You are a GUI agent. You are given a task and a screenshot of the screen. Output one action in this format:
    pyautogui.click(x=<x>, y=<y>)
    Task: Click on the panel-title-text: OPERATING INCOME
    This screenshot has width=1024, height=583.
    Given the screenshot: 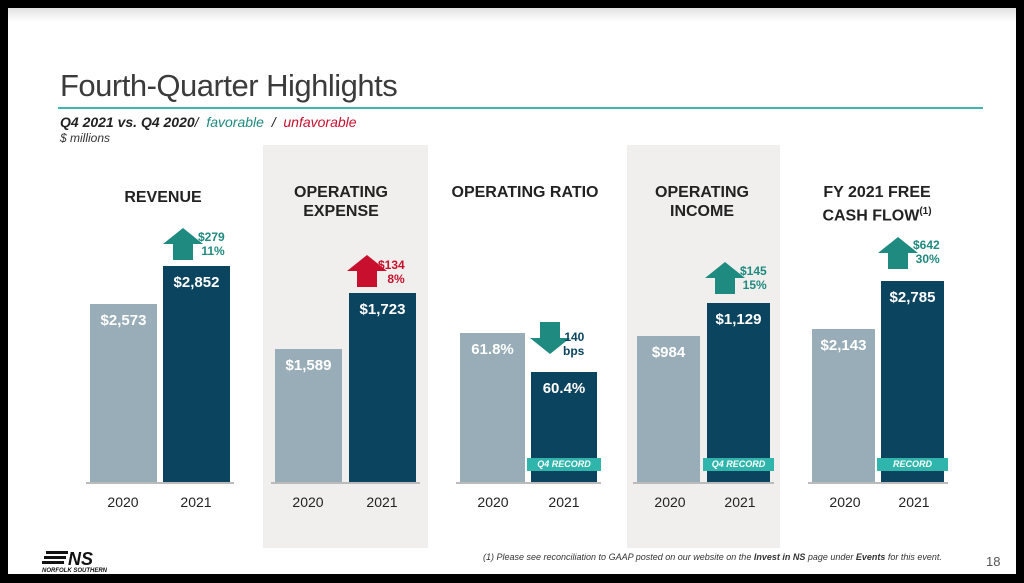 What is the action you would take?
    pyautogui.click(x=702, y=202)
    